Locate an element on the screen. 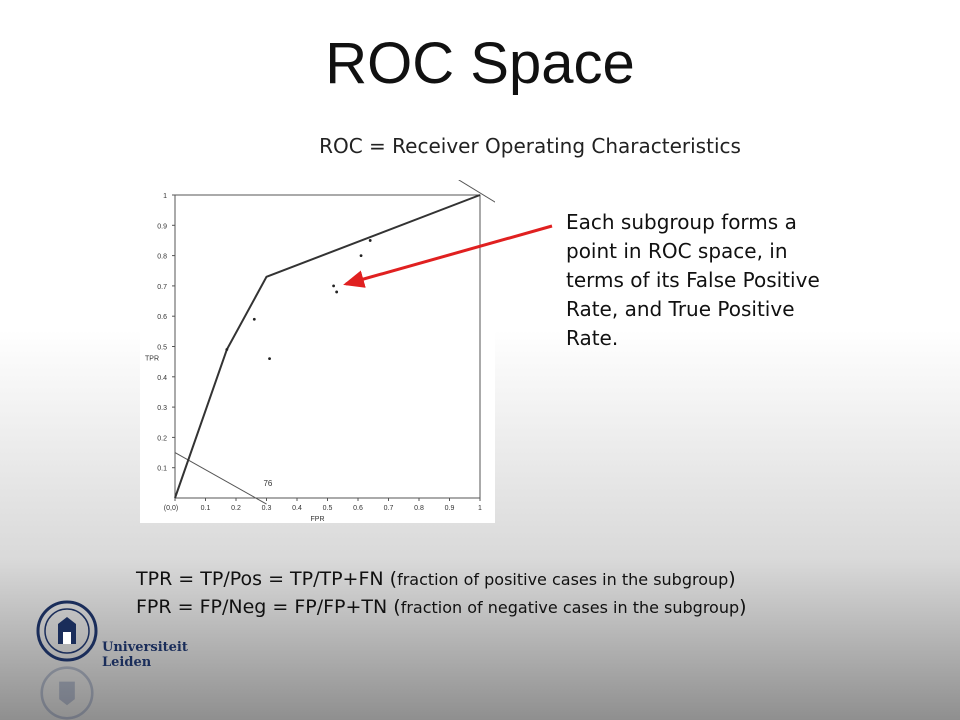 This screenshot has width=960, height=720. x-tick-label: 0.4 is located at coordinates (297, 508).